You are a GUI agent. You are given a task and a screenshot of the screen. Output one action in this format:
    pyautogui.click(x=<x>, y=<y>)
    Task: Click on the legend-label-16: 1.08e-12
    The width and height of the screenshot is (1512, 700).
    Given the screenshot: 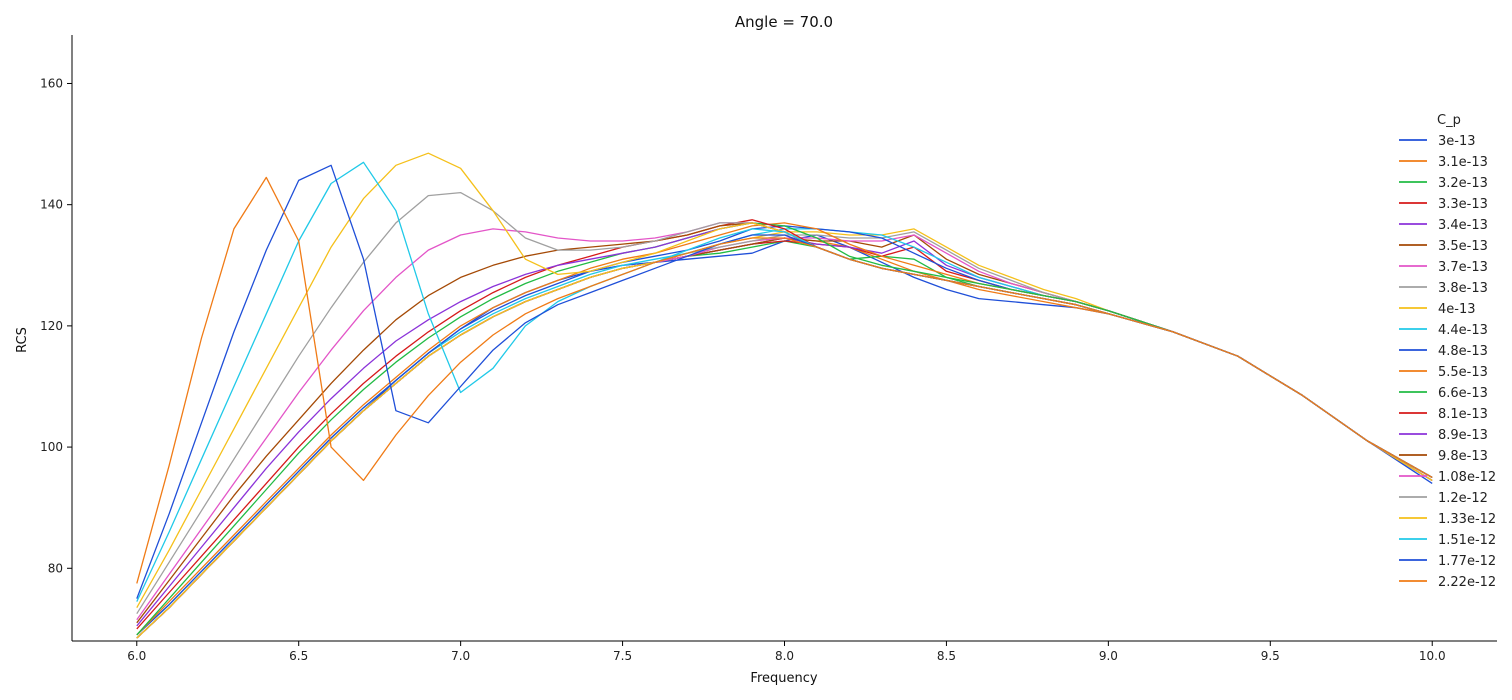 What is the action you would take?
    pyautogui.click(x=1467, y=477)
    